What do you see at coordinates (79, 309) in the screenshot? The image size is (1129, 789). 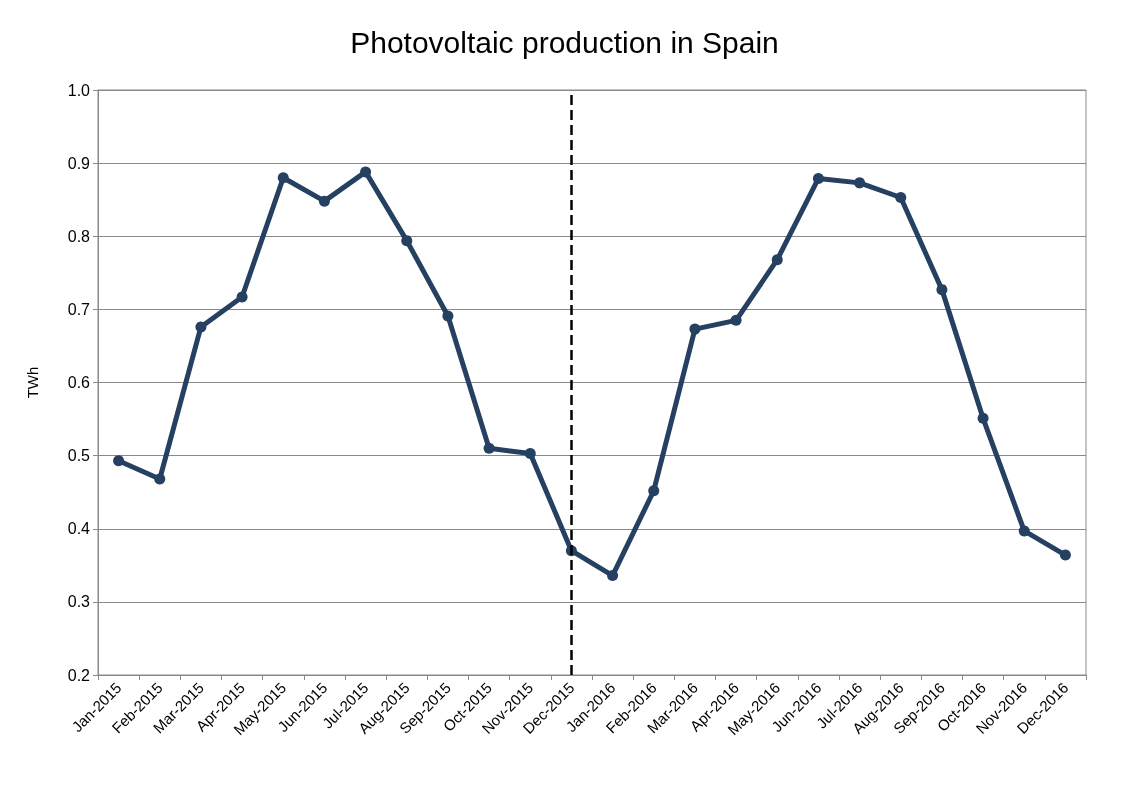 I see `y-tick-label: 0.7` at bounding box center [79, 309].